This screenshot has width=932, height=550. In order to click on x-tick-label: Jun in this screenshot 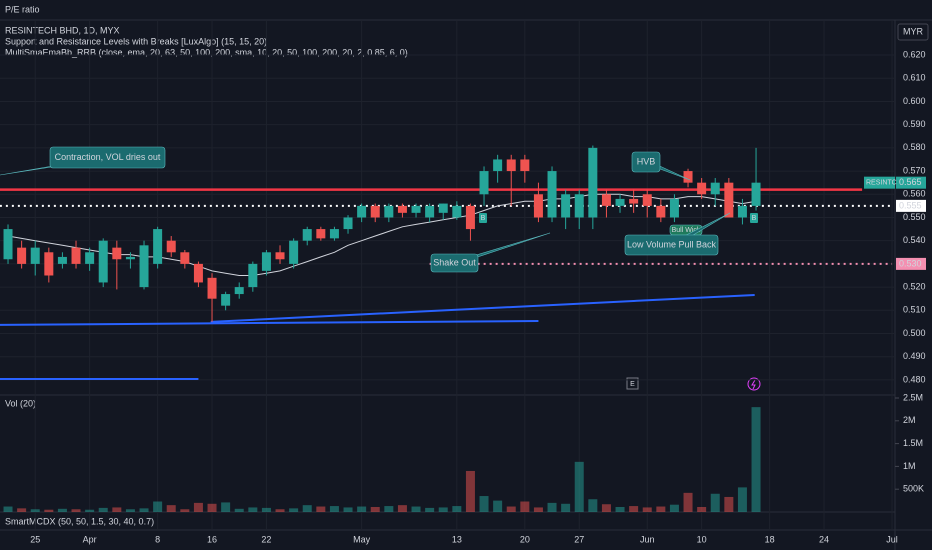, I will do `click(647, 539)`.